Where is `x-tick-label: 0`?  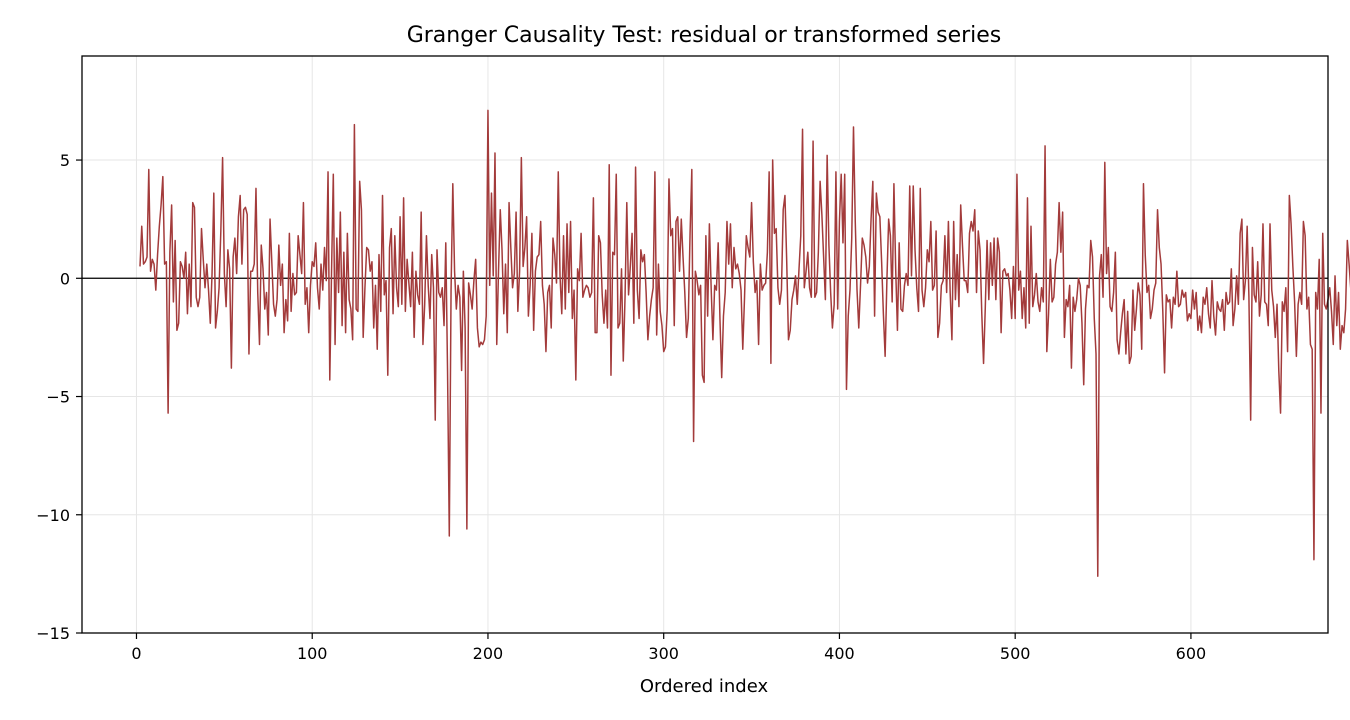
x-tick-label: 0 is located at coordinates (136, 653).